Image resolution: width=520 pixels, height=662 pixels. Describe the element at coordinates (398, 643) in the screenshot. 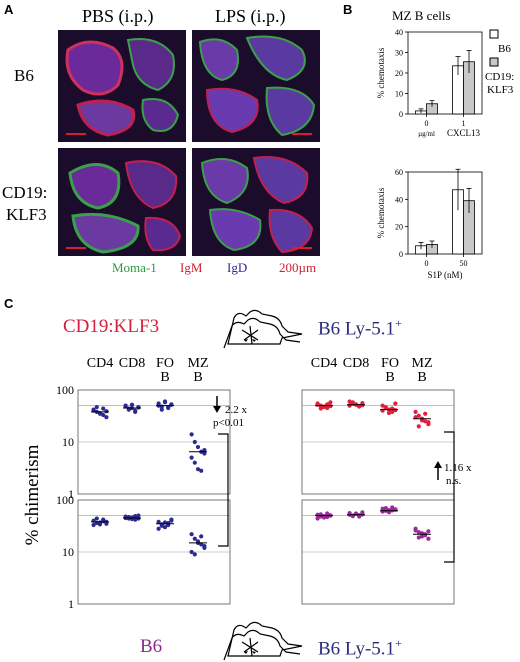

I see `label-b6-ly51-bottom-sup: +` at that location.